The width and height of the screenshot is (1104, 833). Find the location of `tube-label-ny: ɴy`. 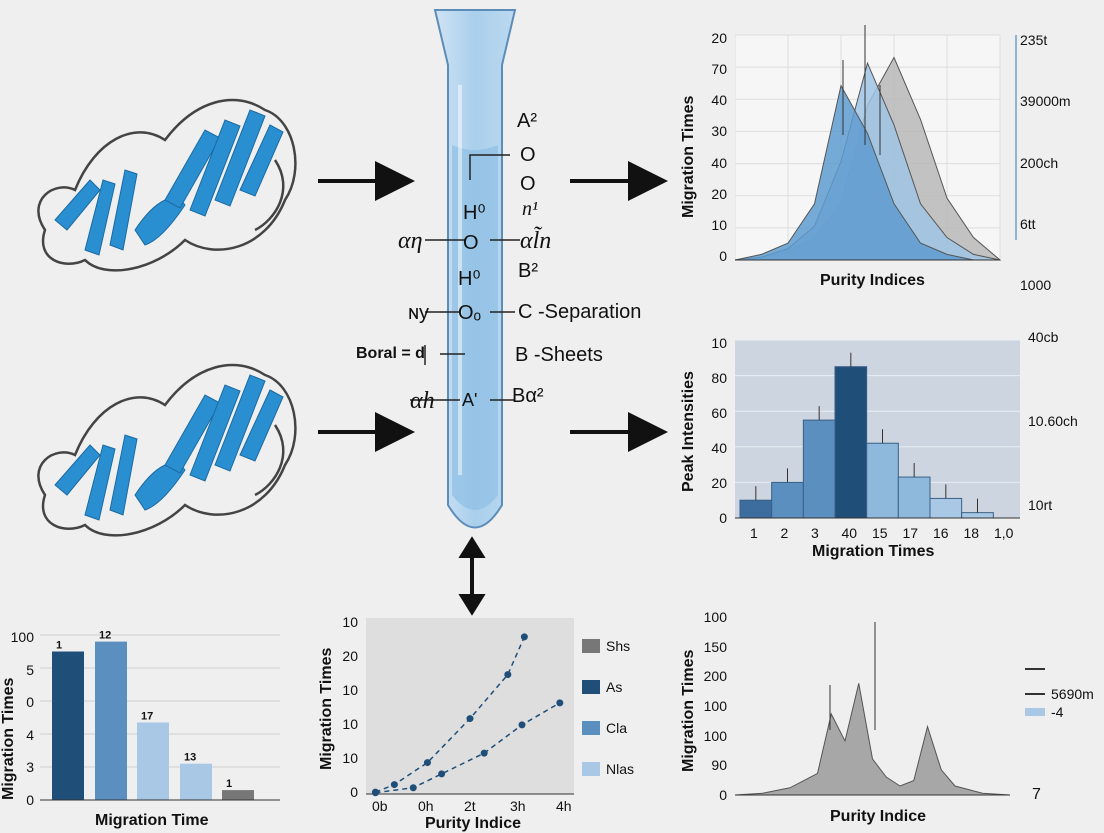

tube-label-ny: ɴy is located at coordinates (419, 313).